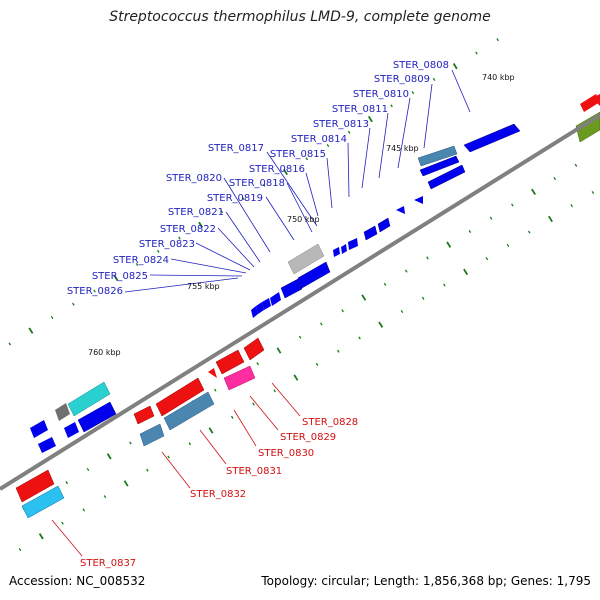 The width and height of the screenshot is (600, 600). What do you see at coordinates (141, 260) in the screenshot?
I see `label-ster-0824: STER_0824` at bounding box center [141, 260].